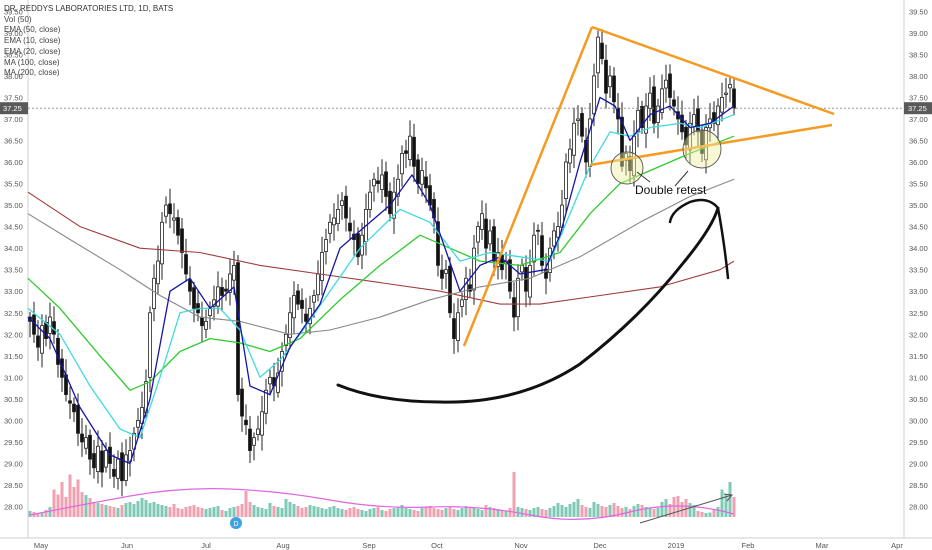 This screenshot has height=550, width=932. I want to click on y-tick-label-right: 36.00, so click(918, 162).